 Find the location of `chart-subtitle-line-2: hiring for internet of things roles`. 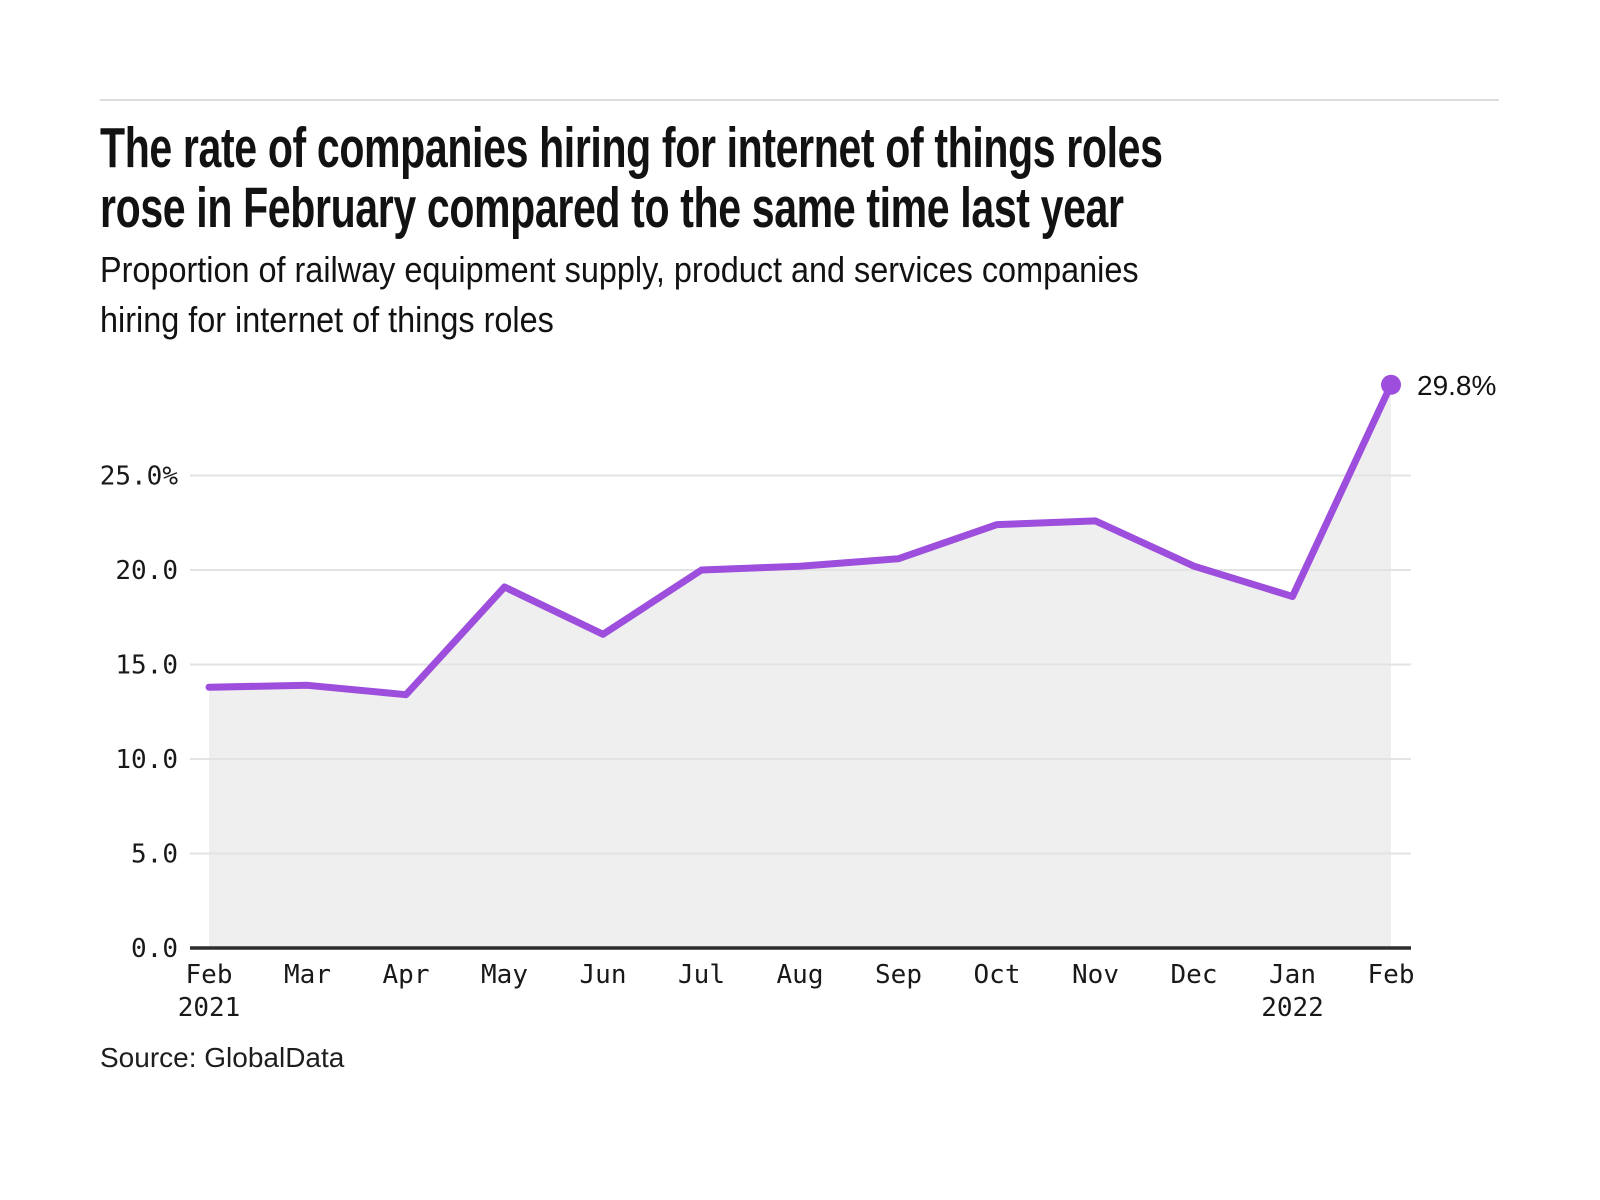

chart-subtitle-line-2: hiring for internet of things roles is located at coordinates (327, 319).